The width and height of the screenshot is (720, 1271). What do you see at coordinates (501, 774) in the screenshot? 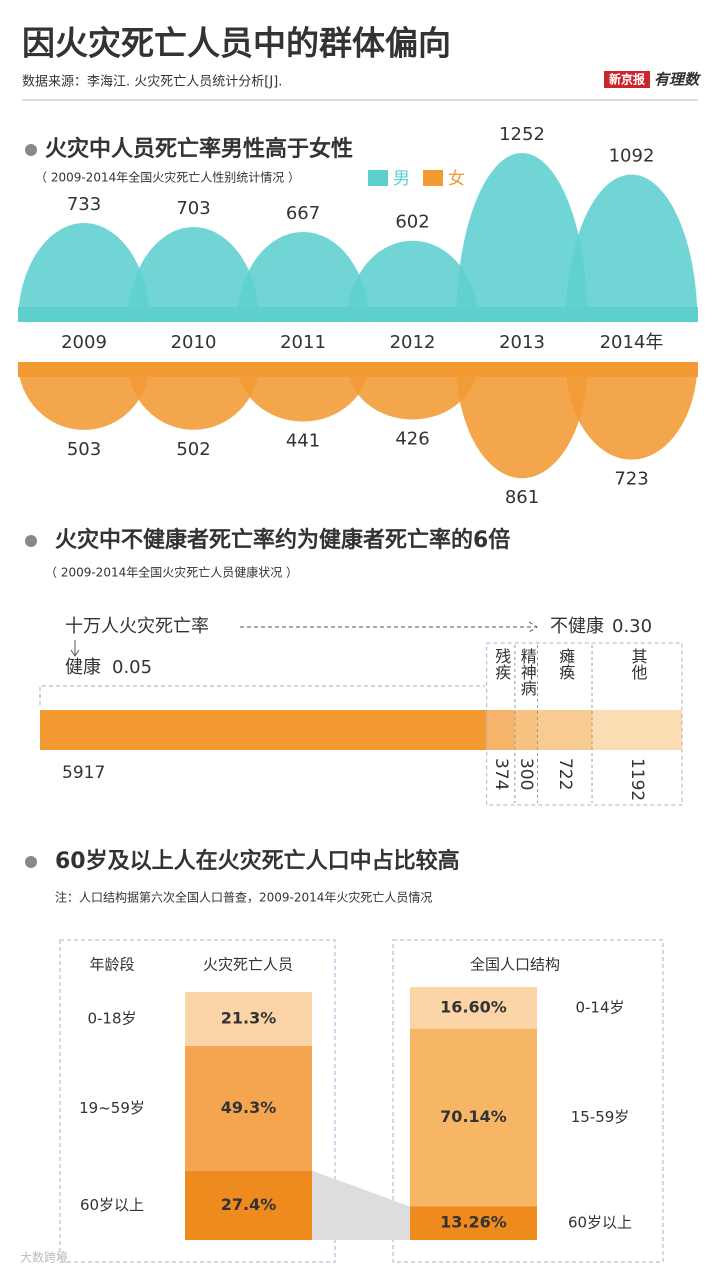
I see `value-label: 374` at bounding box center [501, 774].